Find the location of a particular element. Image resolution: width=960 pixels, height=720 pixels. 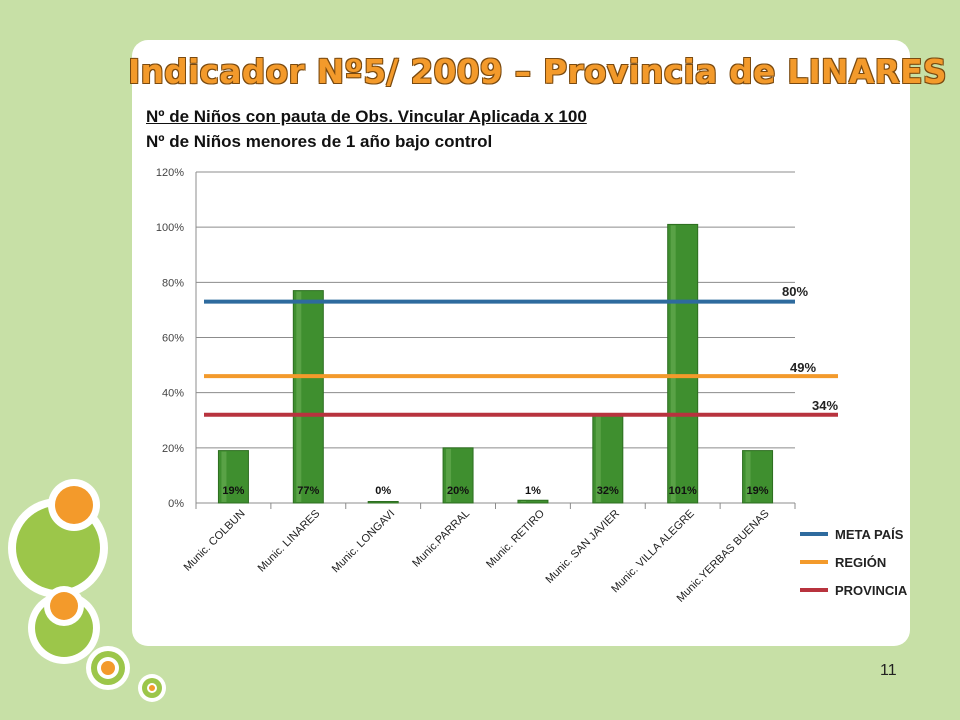

y-tick-label: 0% is located at coordinates (176, 504).